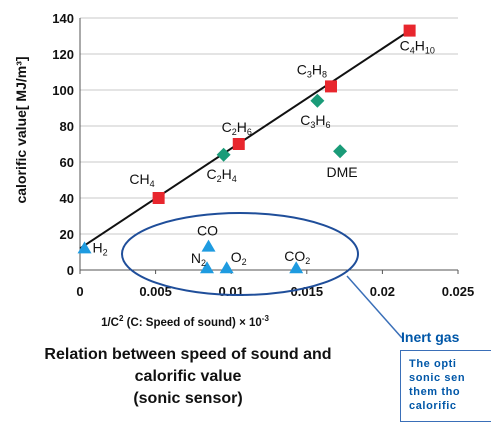 Image resolution: width=491 pixels, height=422 pixels. Describe the element at coordinates (231, 291) in the screenshot. I see `x-tick-label: 0.01` at that location.